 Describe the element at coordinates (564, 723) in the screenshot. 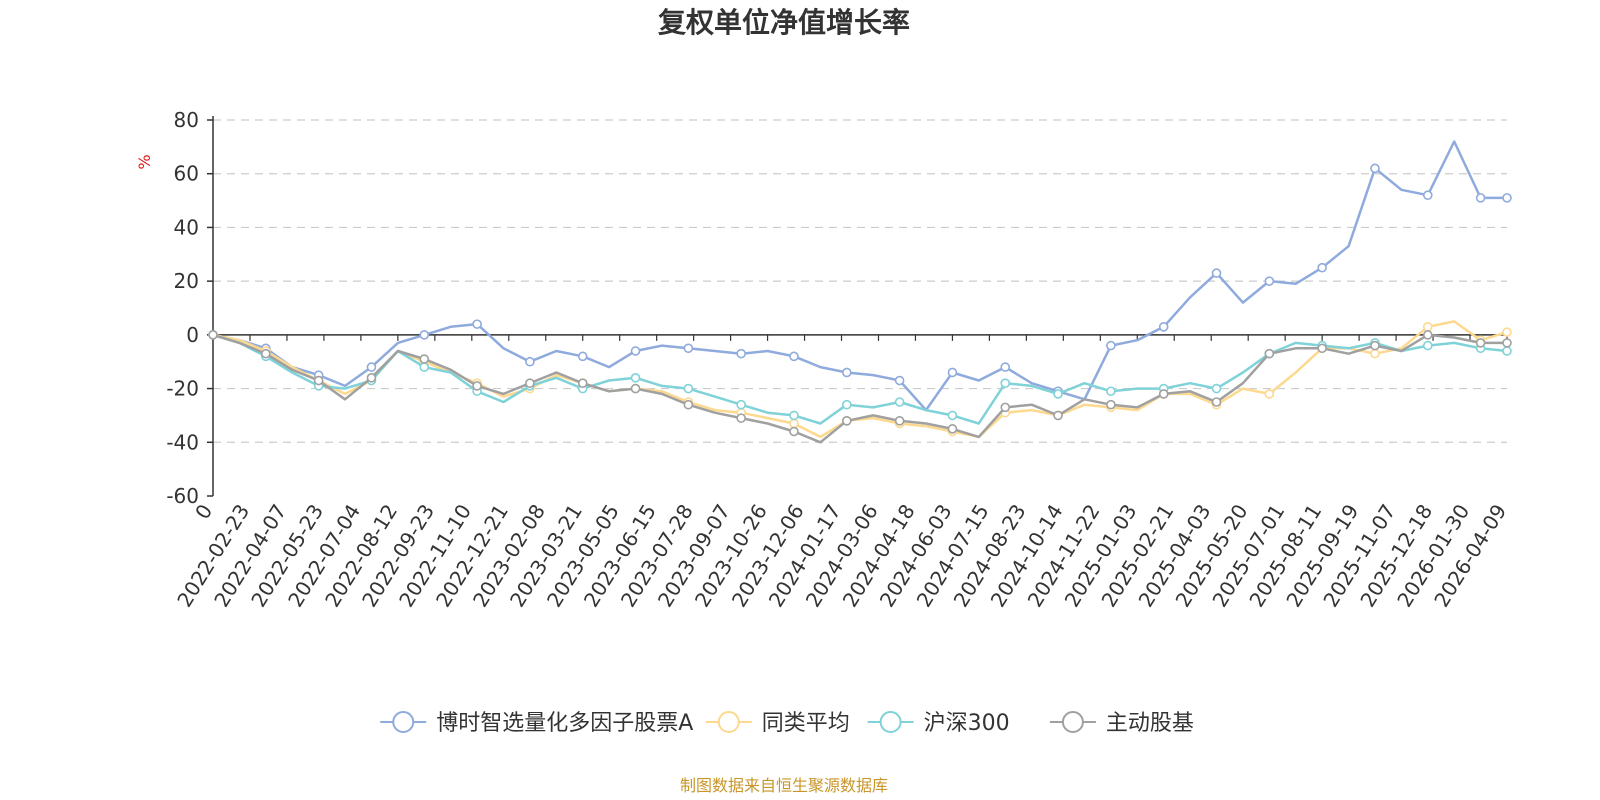

I see `legend-label: 博时智选量化多因子股票A` at that location.